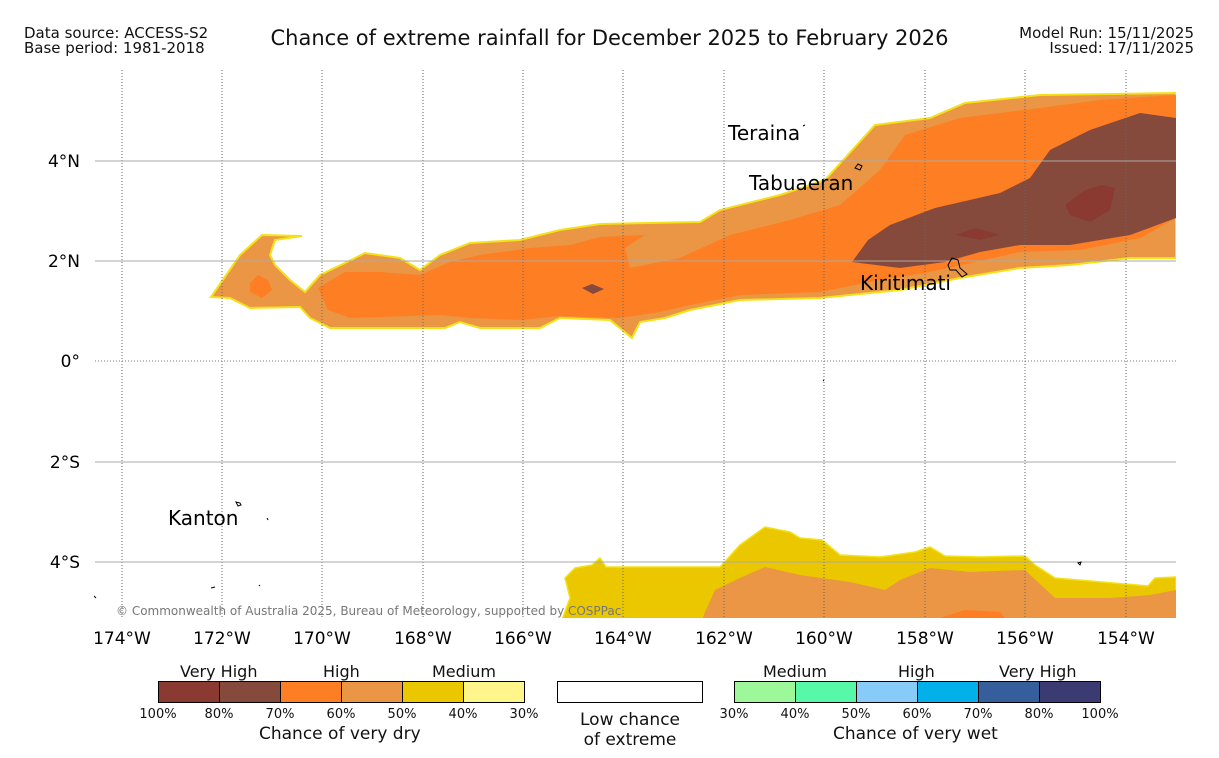 This screenshot has width=1219, height=758. Describe the element at coordinates (915, 734) in the screenshot. I see `wet-caption: Chance of very wet` at that location.